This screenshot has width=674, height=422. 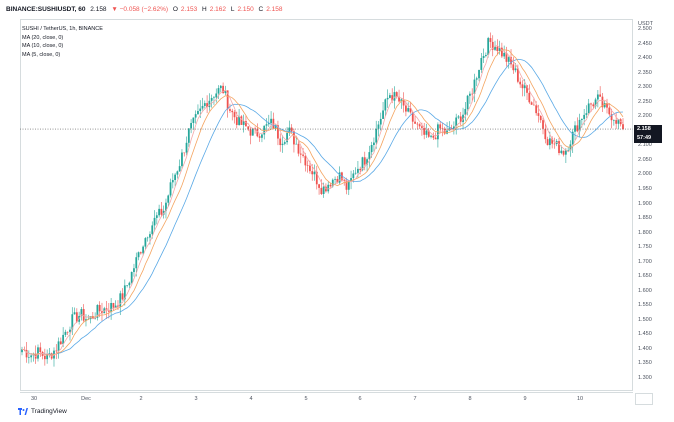 I want to click on close-label: C, so click(x=261, y=9).